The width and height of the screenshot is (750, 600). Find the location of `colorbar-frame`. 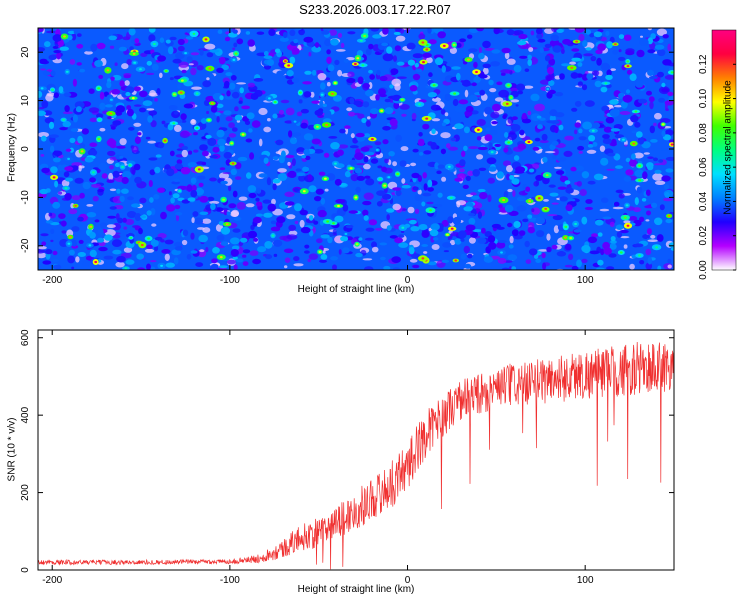

colorbar-frame is located at coordinates (724, 150).